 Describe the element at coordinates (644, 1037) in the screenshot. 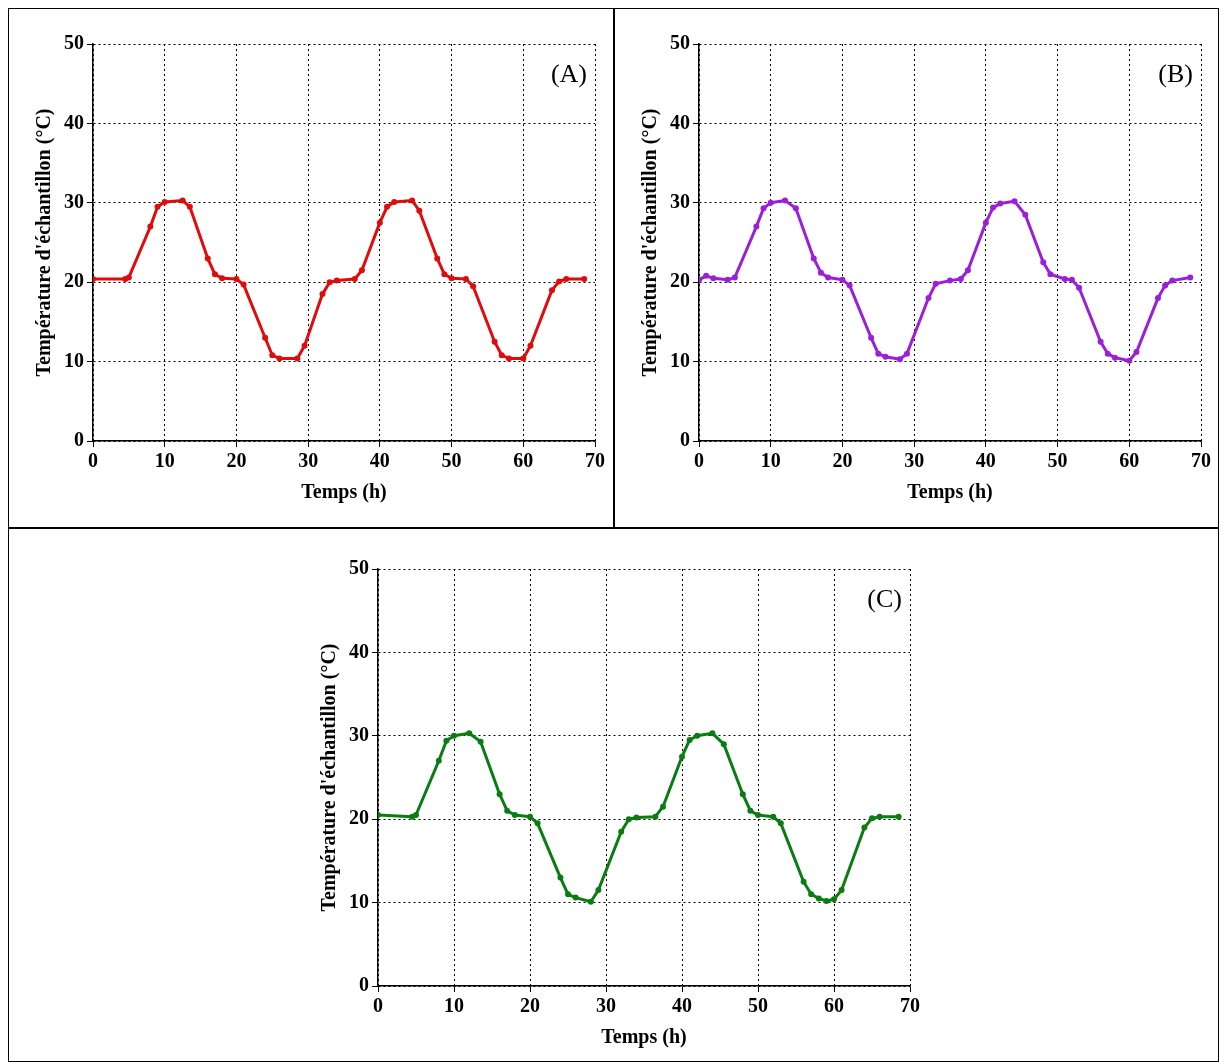

I see `x-axis-title: Temps (h)` at that location.